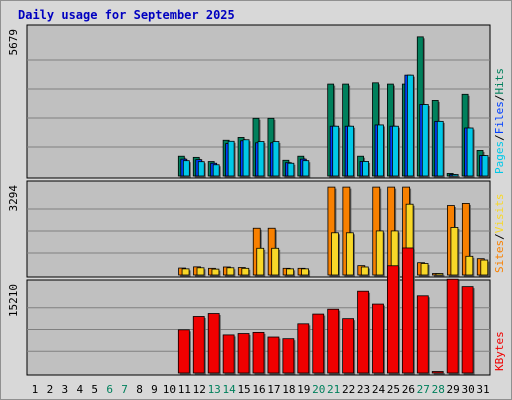 The image size is (512, 400). I want to click on x-tick-day-20: 20, so click(318, 389).